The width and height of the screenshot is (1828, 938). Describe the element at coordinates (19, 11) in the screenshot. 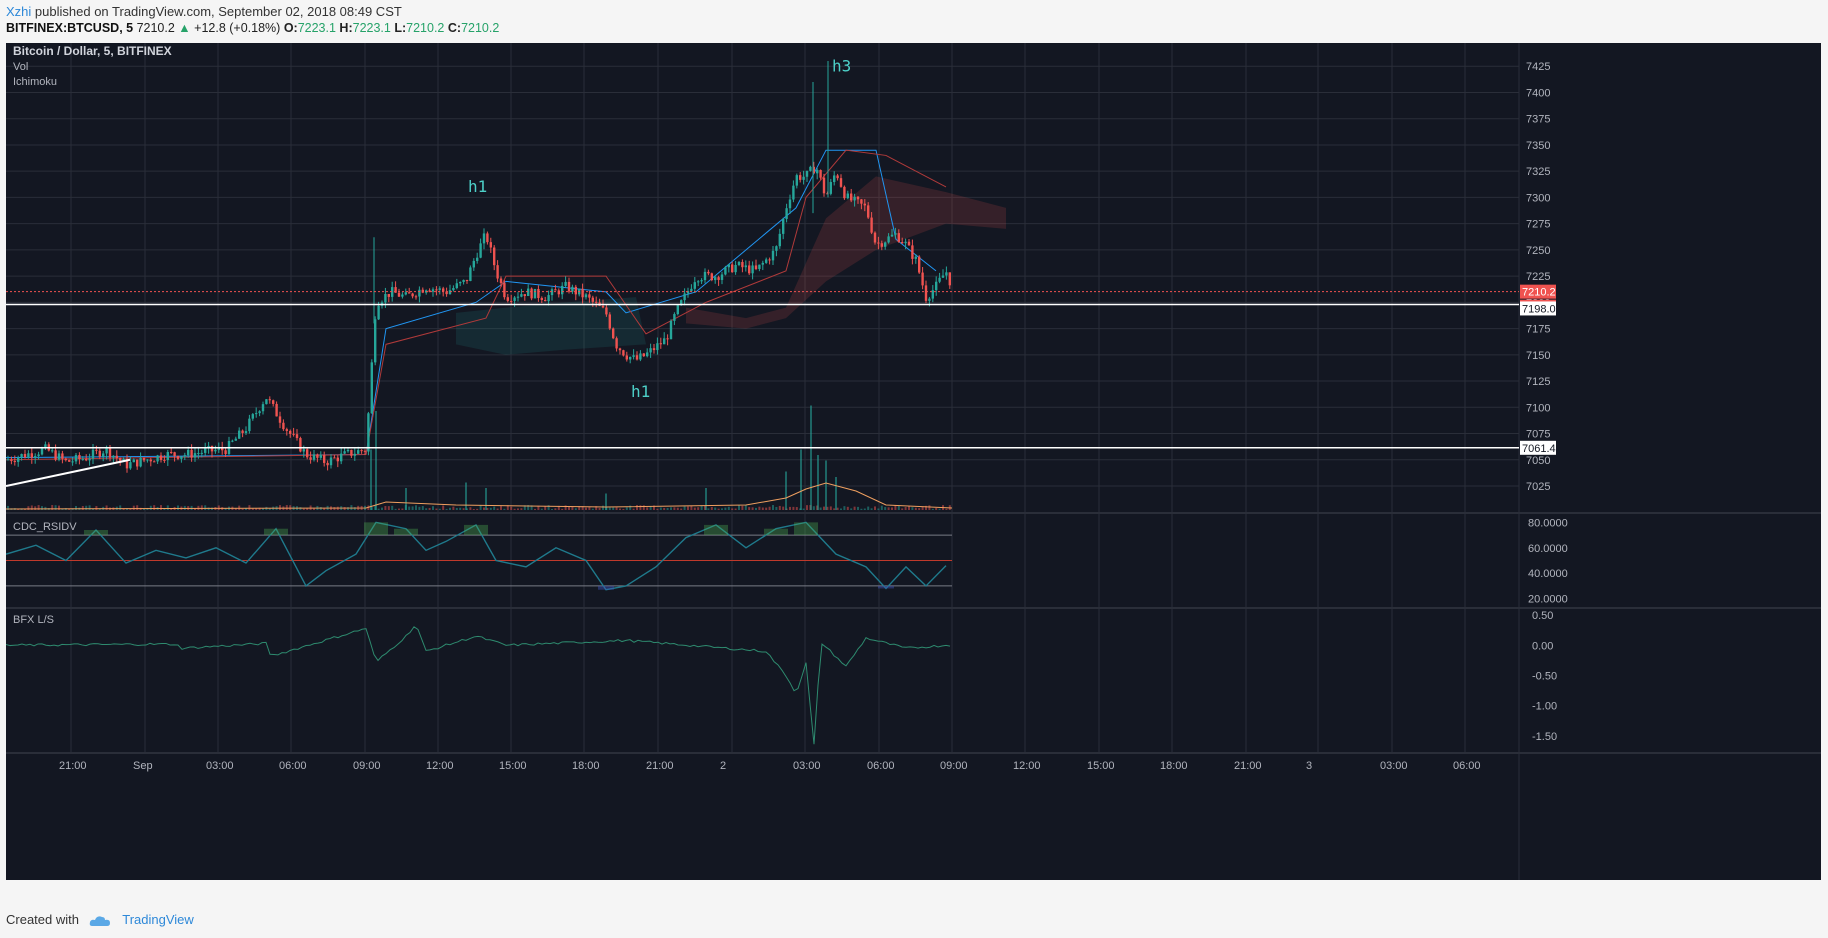

I see `author-link: Xzhi` at that location.